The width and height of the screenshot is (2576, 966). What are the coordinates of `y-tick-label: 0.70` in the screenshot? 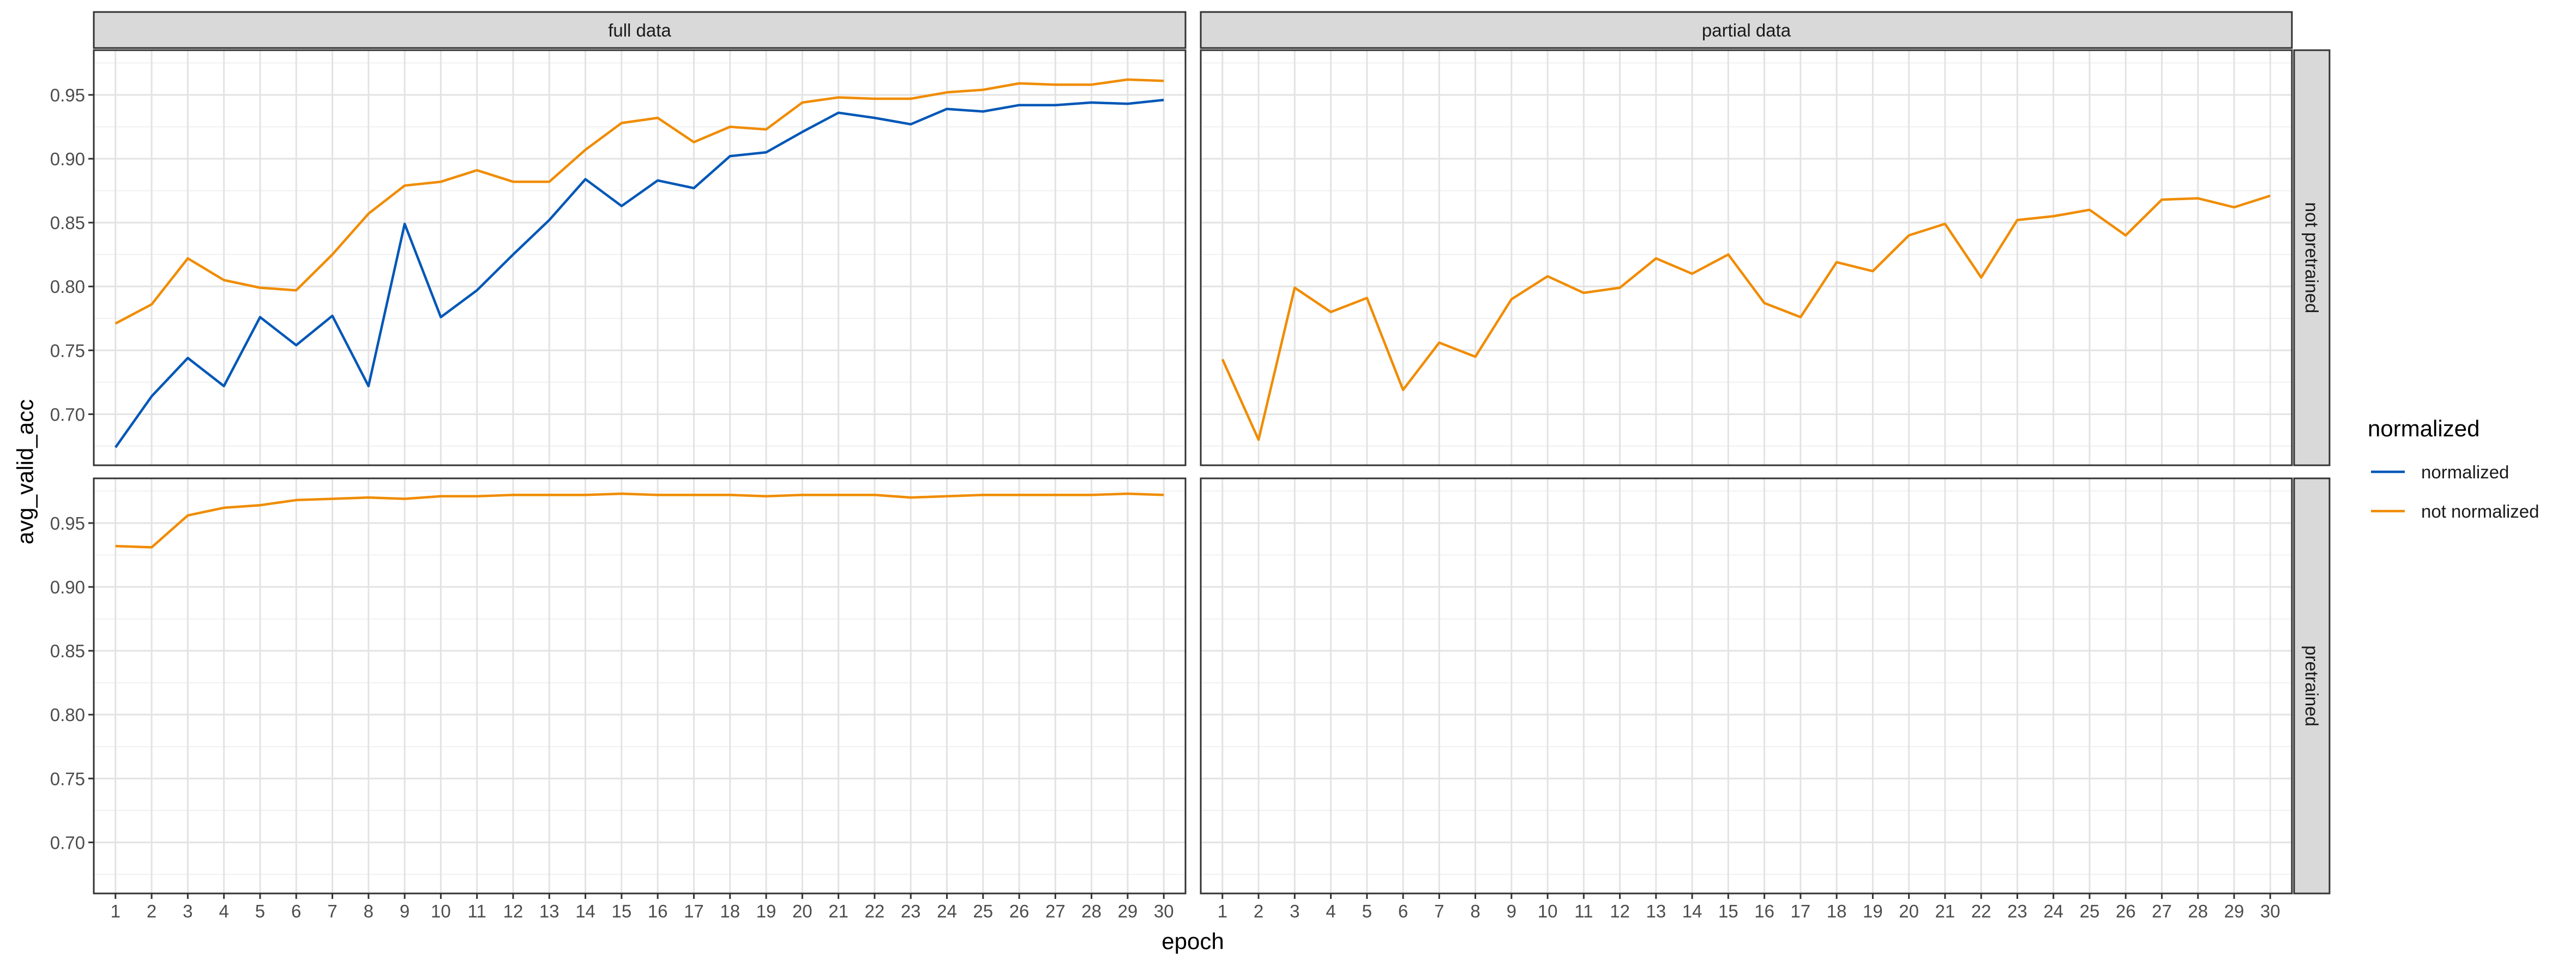 It's located at (67, 842).